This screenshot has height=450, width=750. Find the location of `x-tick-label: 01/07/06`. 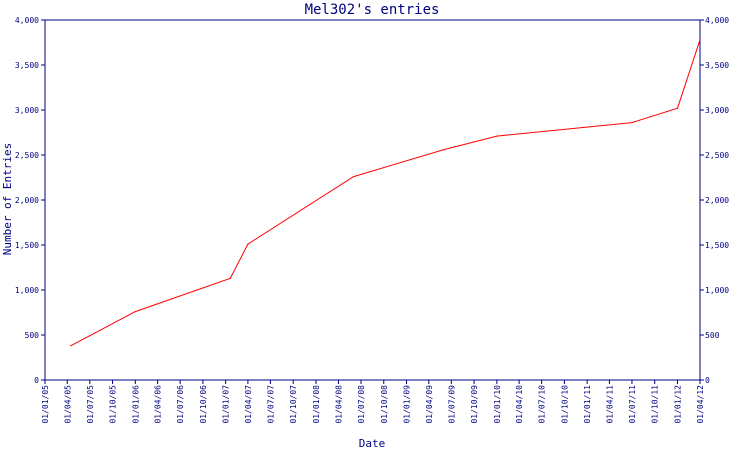

x-tick-label: 01/07/06 is located at coordinates (180, 404).